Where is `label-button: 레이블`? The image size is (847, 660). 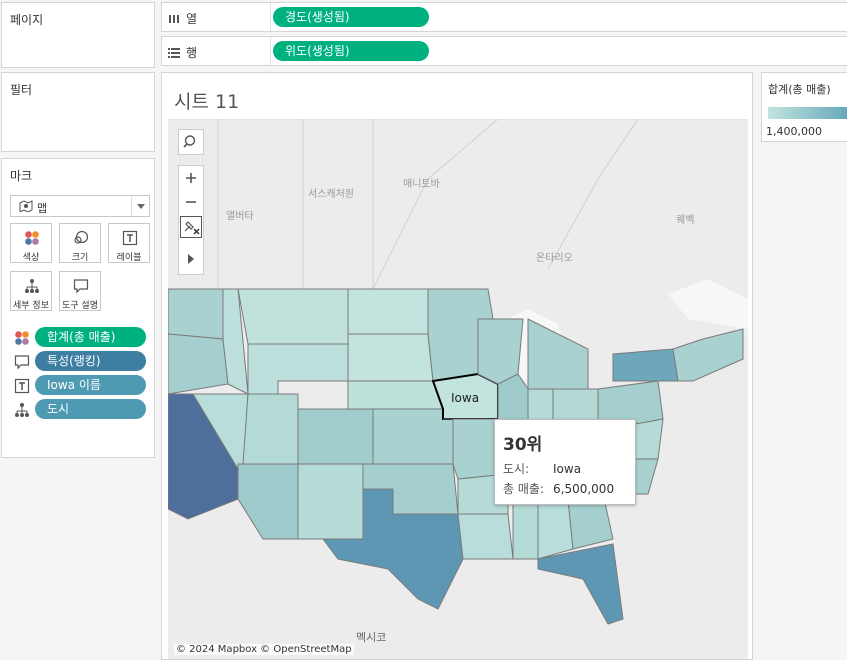 label-button: 레이블 is located at coordinates (129, 243).